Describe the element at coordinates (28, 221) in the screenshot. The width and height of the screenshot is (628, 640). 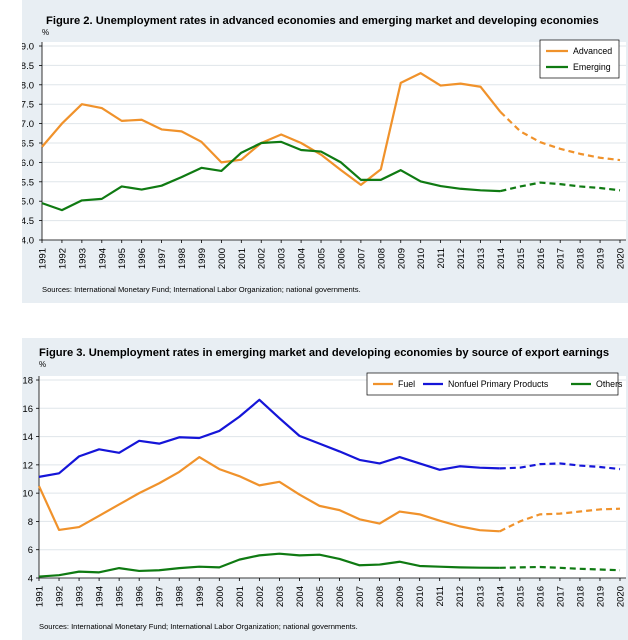
I see `y-tick-label: 4.5` at that location.